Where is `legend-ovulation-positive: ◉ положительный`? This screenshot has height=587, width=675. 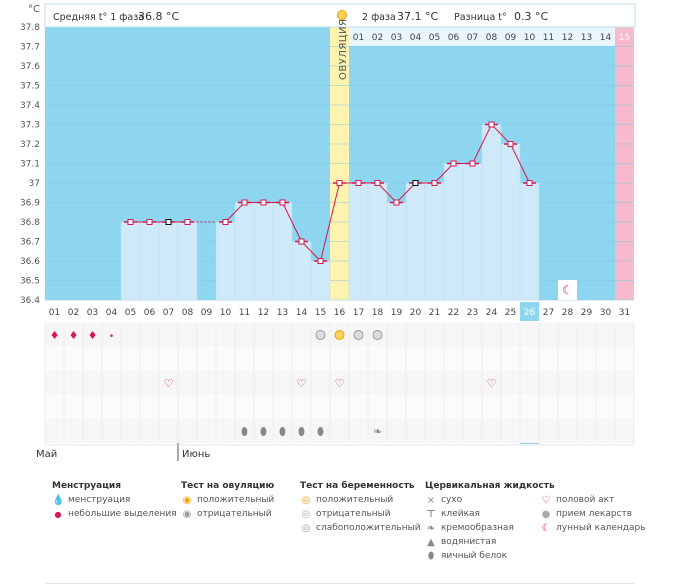
legend-ovulation-positive: ◉ положительный is located at coordinates (228, 500).